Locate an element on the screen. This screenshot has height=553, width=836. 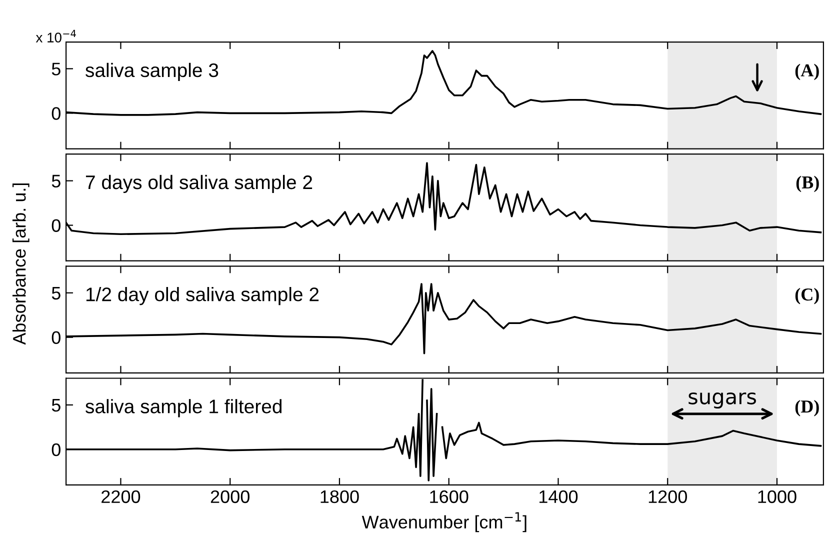
annotation: saliva sample 1 filtered is located at coordinates (184, 408).